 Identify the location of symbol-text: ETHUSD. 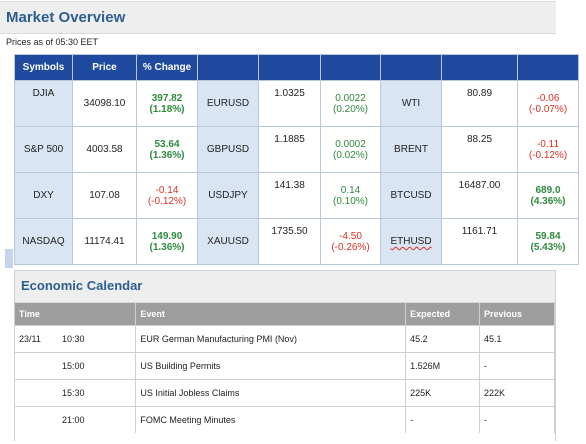
(411, 241).